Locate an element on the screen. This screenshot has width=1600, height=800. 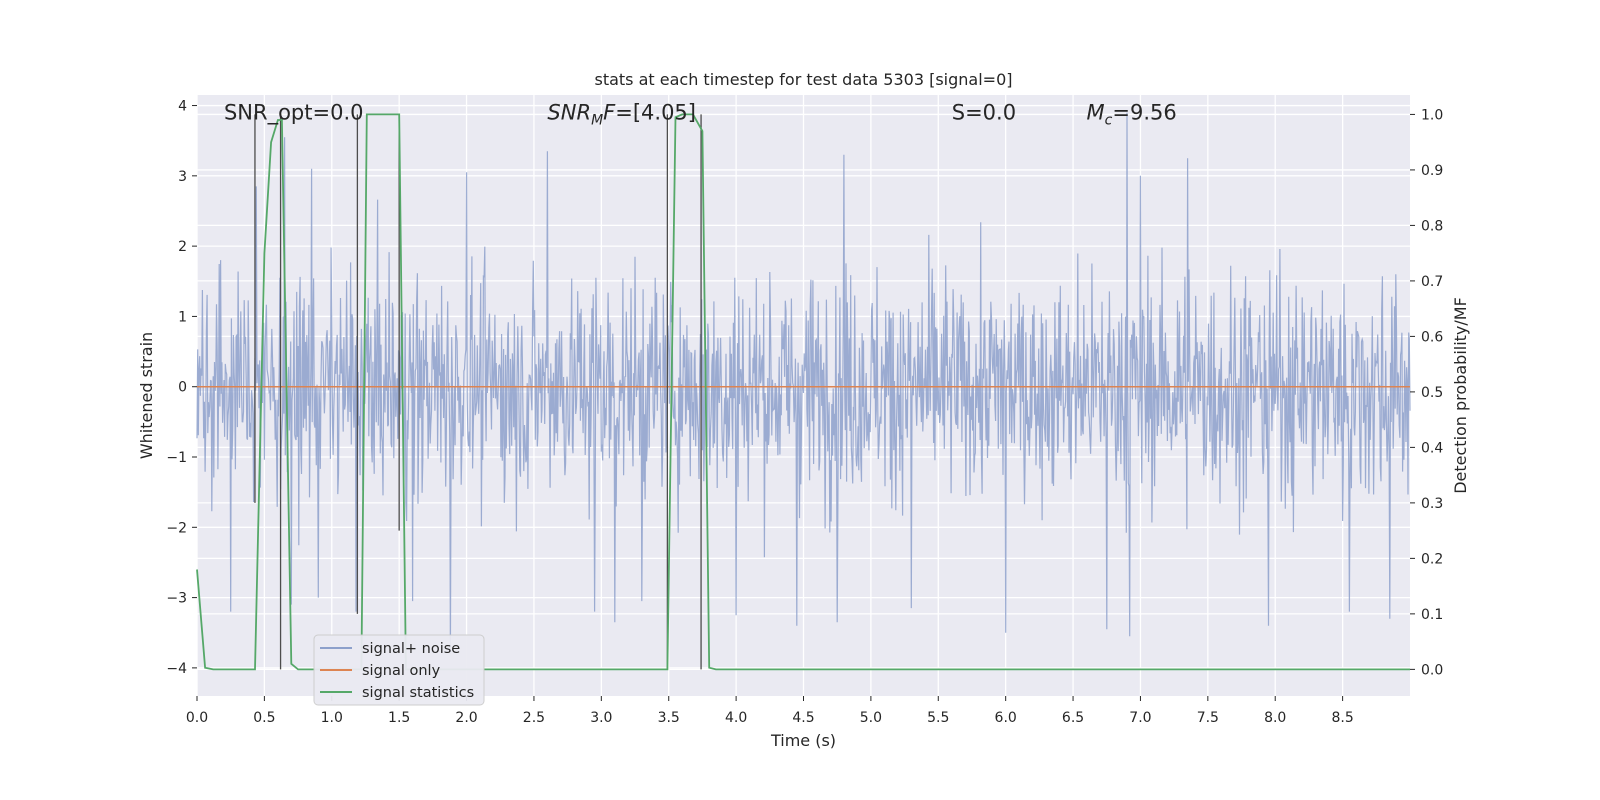
y2-axis-label: Detection probability/MF is located at coordinates (1460, 395).